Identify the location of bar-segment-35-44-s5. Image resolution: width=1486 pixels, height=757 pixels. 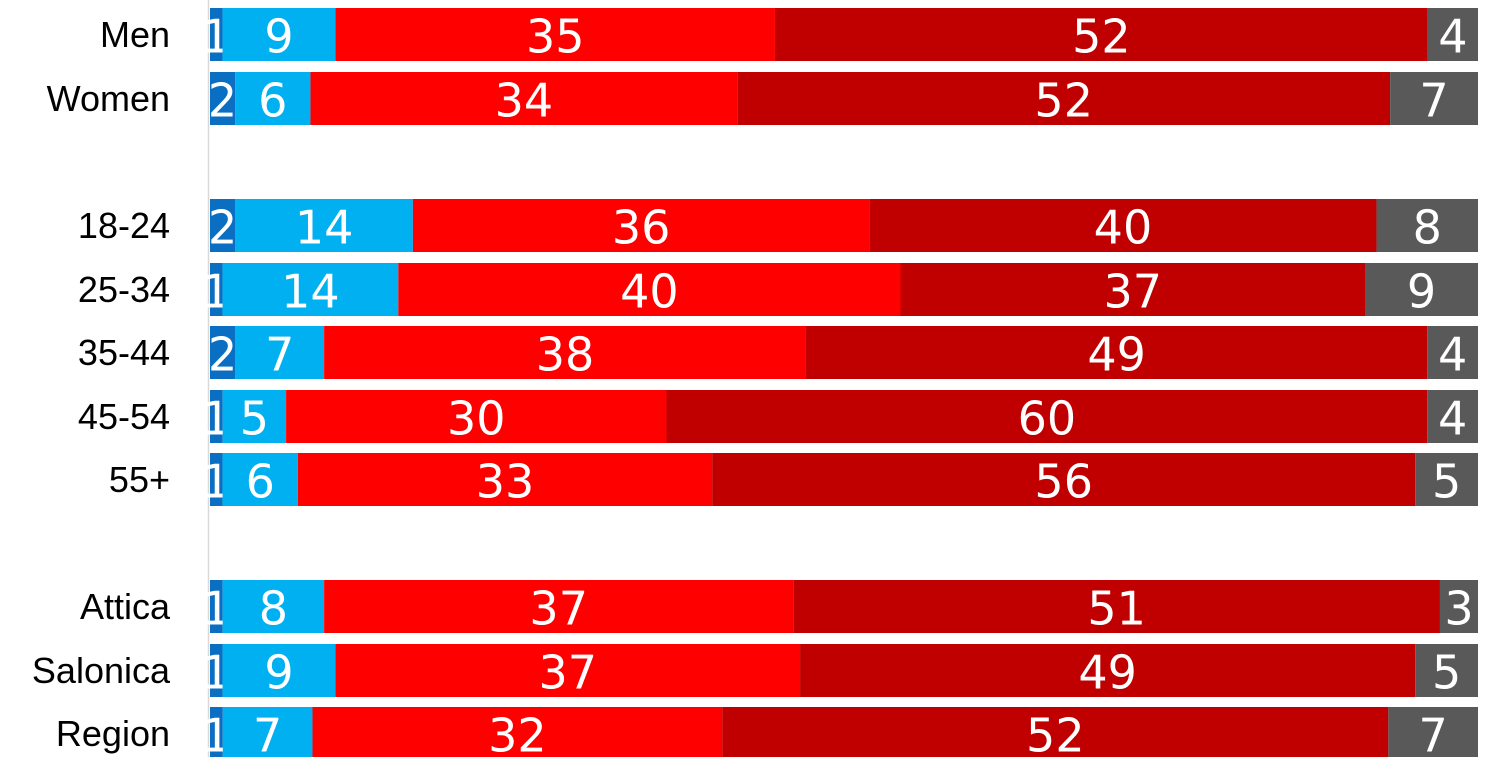
(1452, 352).